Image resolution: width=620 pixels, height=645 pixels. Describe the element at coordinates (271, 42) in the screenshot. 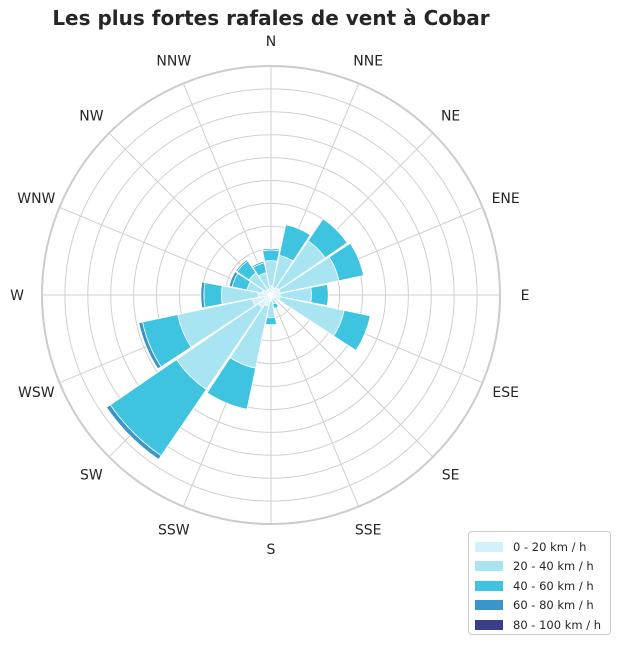

I see `direction-label-n: N` at that location.